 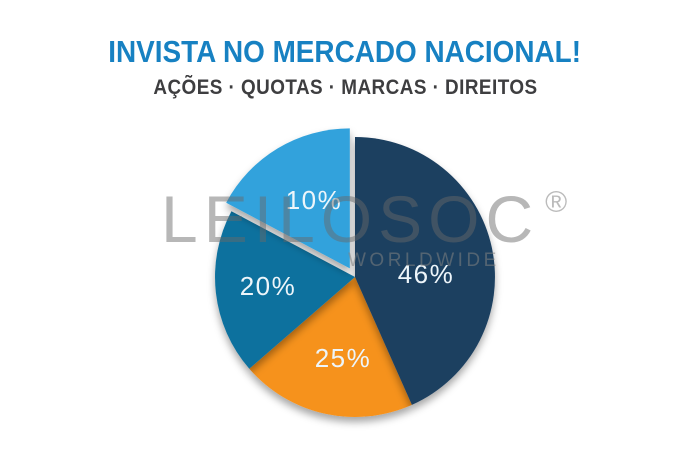 I want to click on pie-label-20: 20%, so click(x=268, y=286).